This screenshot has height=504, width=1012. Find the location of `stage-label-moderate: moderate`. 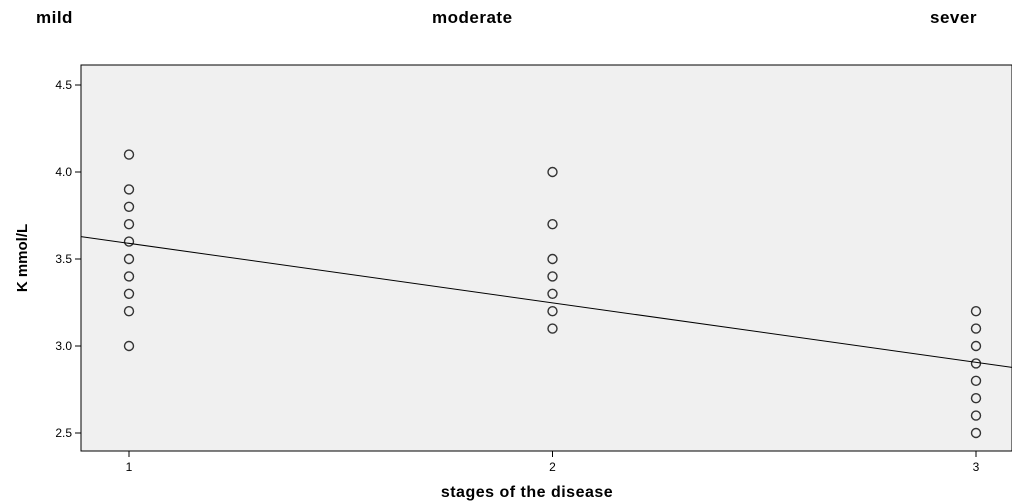

stage-label-moderate: moderate is located at coordinates (472, 17).